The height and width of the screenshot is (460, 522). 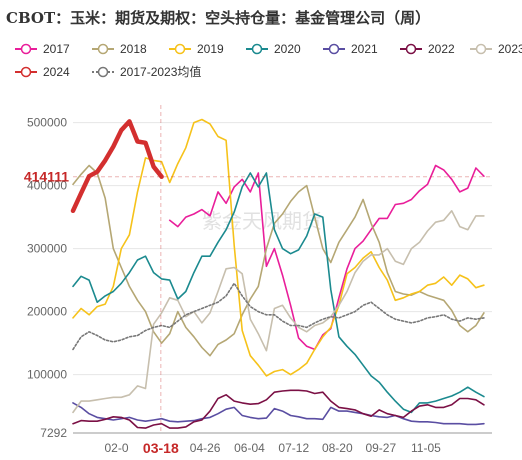 I want to click on legend-label: 2021, so click(x=364, y=49).